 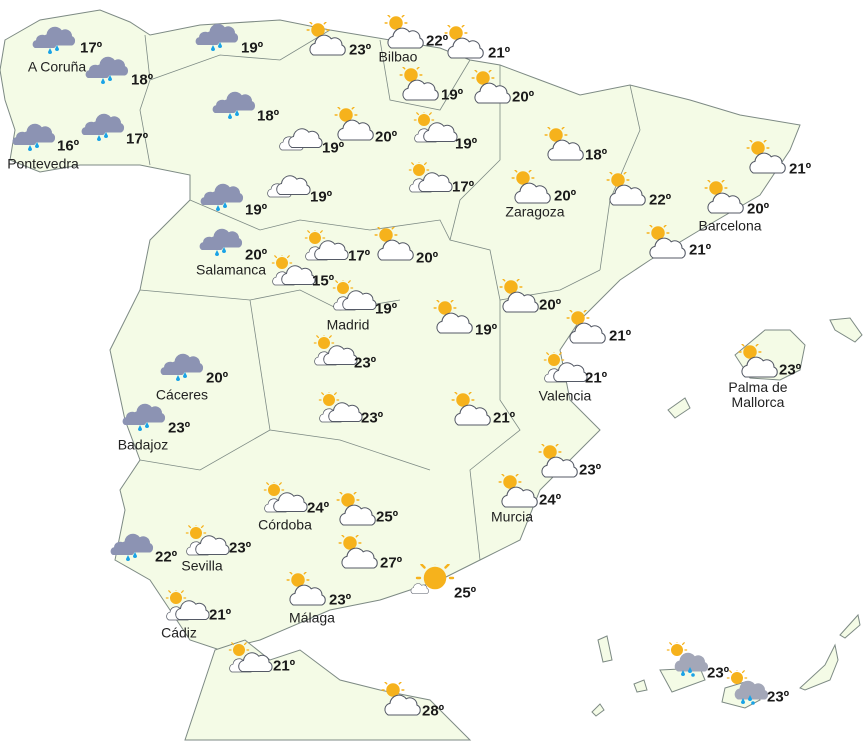 What do you see at coordinates (312, 617) in the screenshot?
I see `city-label: Málaga` at bounding box center [312, 617].